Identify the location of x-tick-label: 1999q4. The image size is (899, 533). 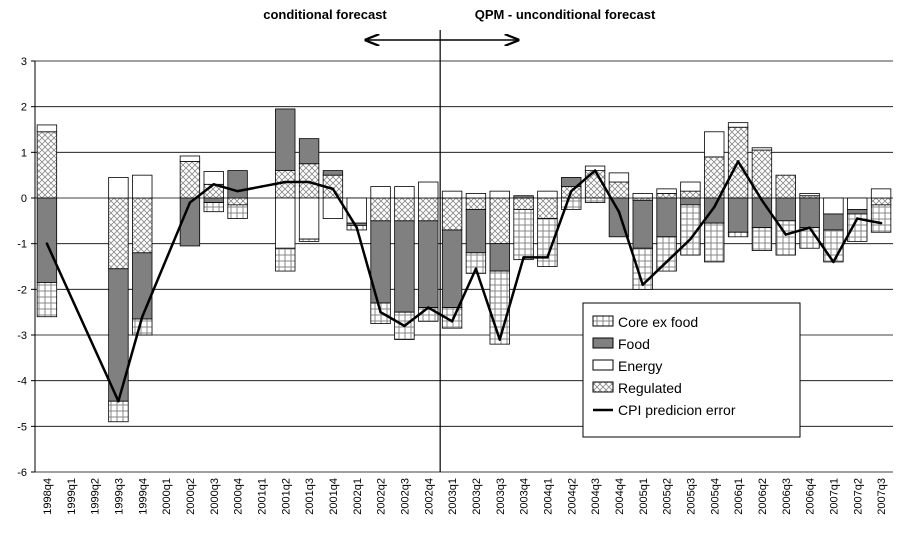
(143, 496).